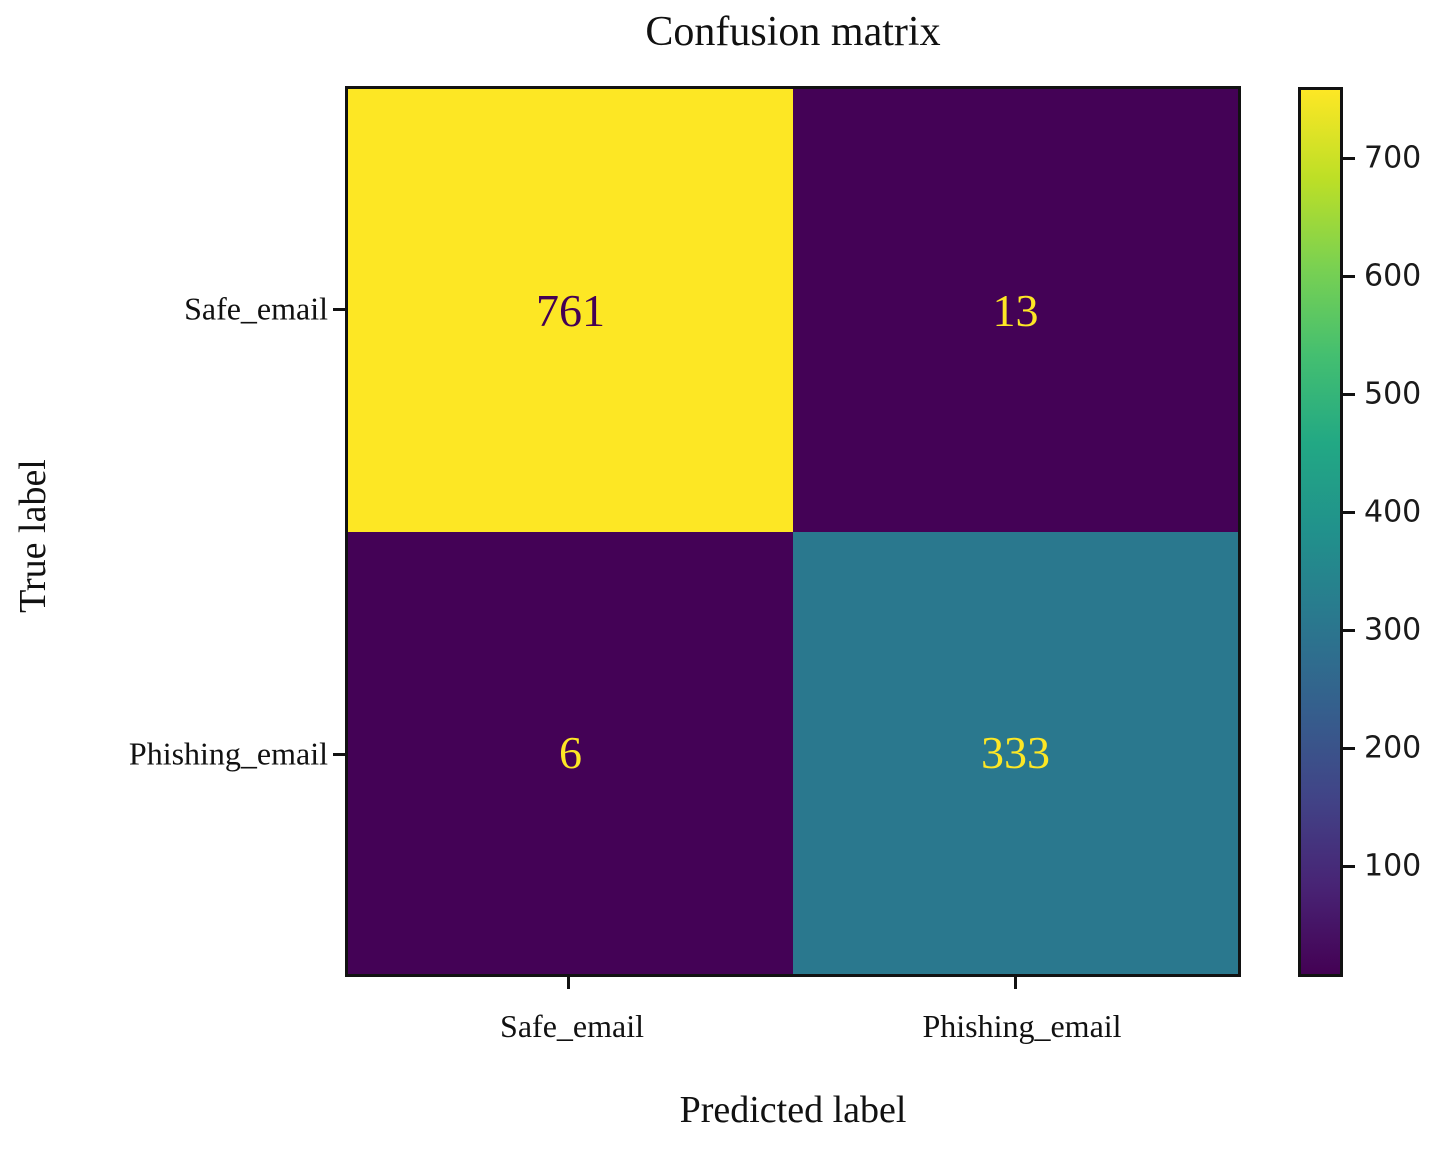  What do you see at coordinates (1320, 532) in the screenshot?
I see `colorbar` at bounding box center [1320, 532].